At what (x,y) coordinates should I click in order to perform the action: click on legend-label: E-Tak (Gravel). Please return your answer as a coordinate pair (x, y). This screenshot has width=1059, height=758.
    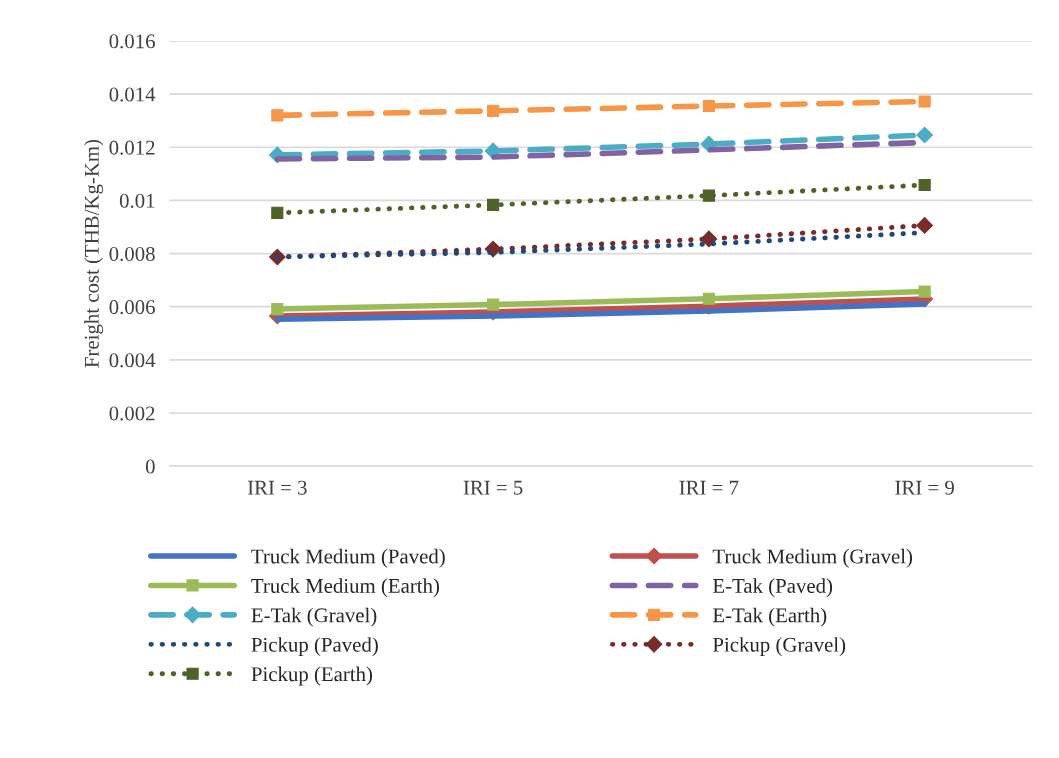
    Looking at the image, I should click on (314, 617).